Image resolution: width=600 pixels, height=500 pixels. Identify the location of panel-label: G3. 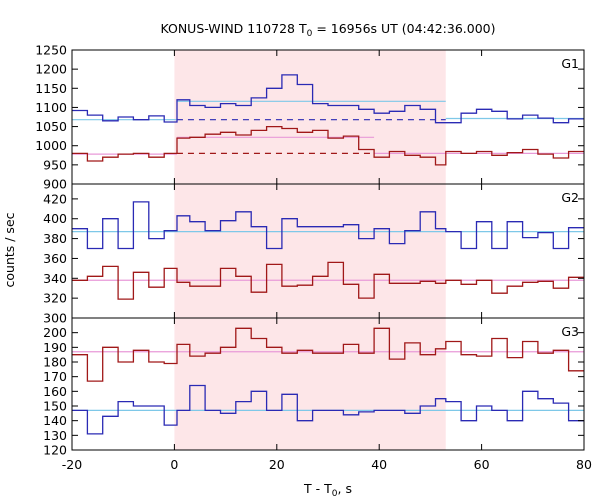
(570, 331).